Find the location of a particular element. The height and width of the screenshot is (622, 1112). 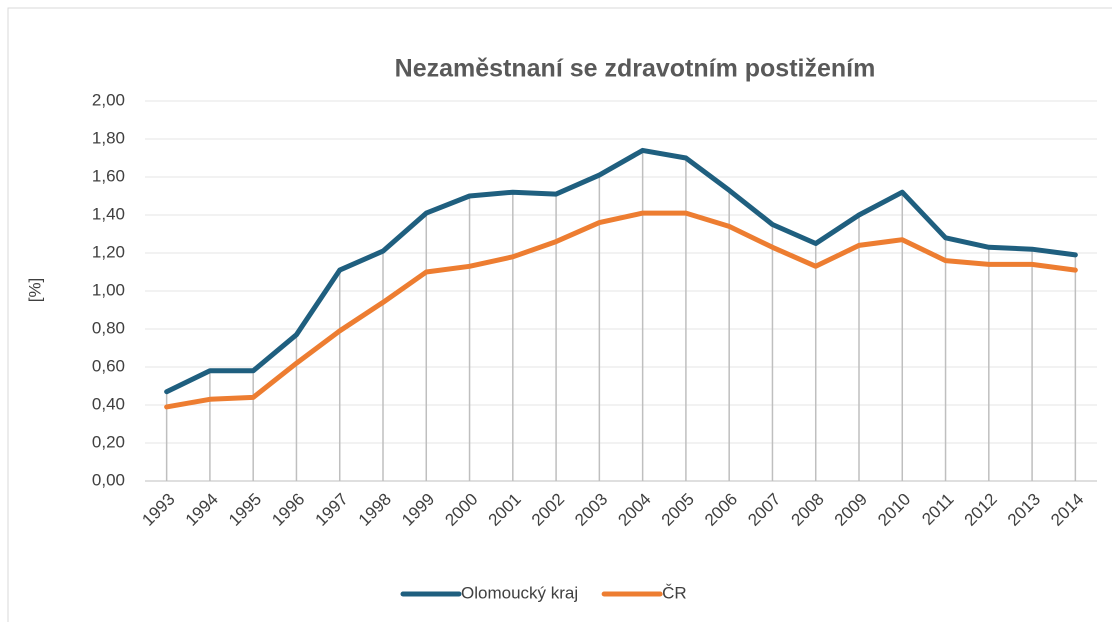

y-tick-label: 1,80 is located at coordinates (108, 137).